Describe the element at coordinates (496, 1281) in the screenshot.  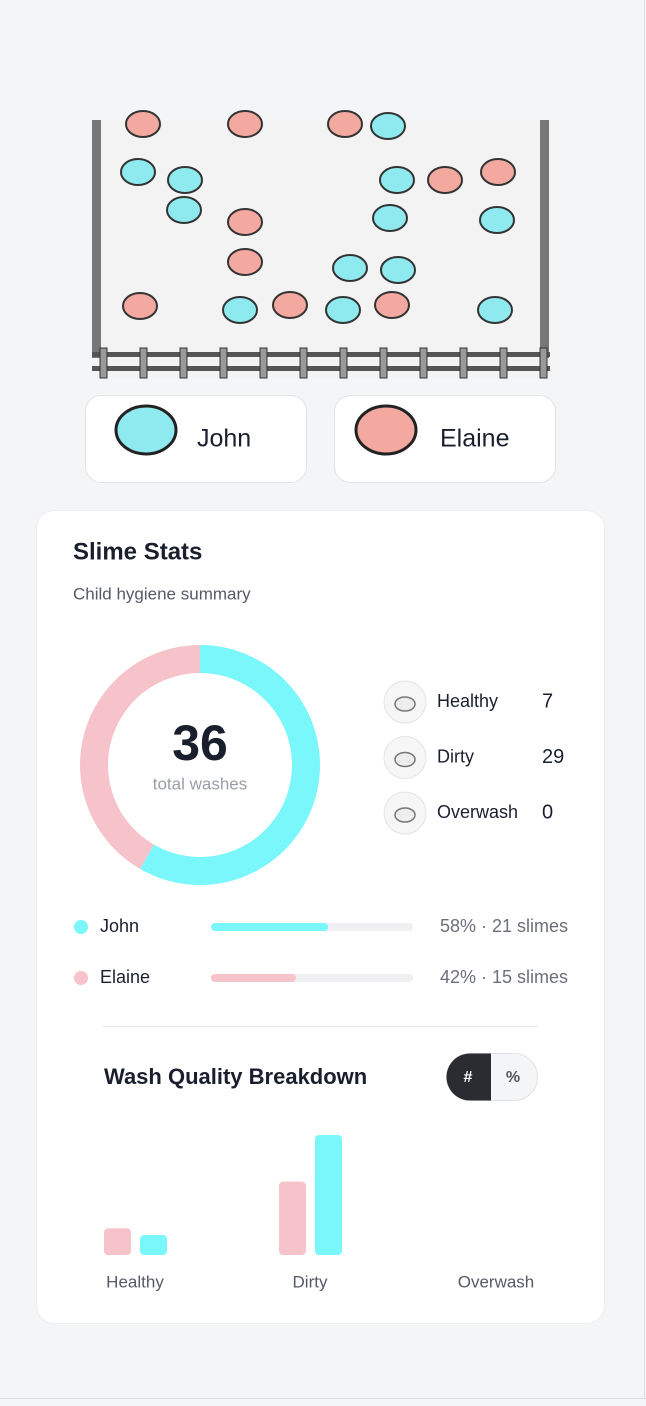
I see `x-tick-label: Overwash` at that location.